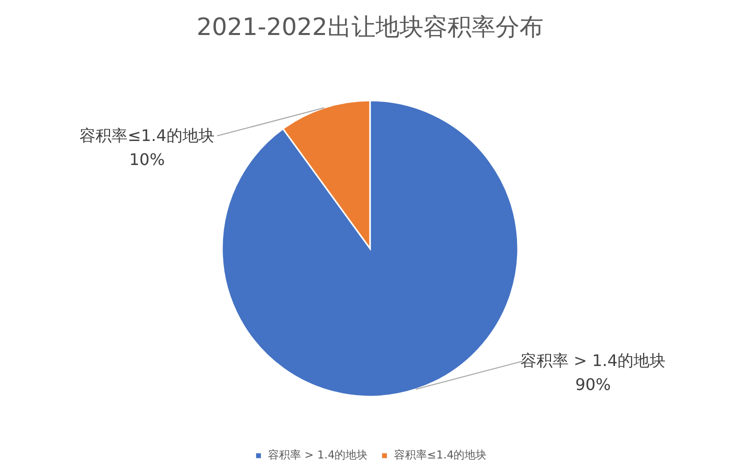 The height and width of the screenshot is (467, 740). I want to click on slice-label: 容积率≤1.4的地块, so click(147, 135).